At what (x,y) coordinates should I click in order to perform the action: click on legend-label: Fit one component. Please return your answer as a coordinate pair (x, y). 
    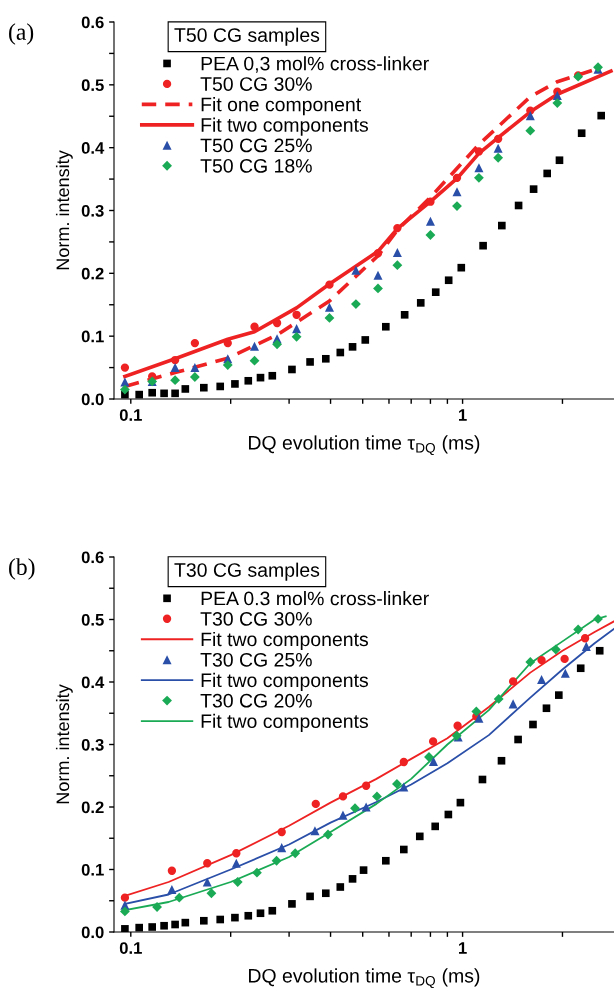
    Looking at the image, I should click on (281, 106).